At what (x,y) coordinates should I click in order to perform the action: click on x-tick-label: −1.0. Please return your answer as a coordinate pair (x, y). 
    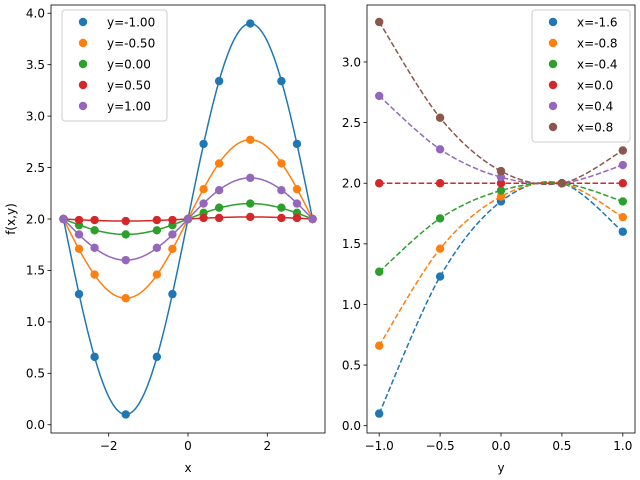
    Looking at the image, I should click on (379, 446).